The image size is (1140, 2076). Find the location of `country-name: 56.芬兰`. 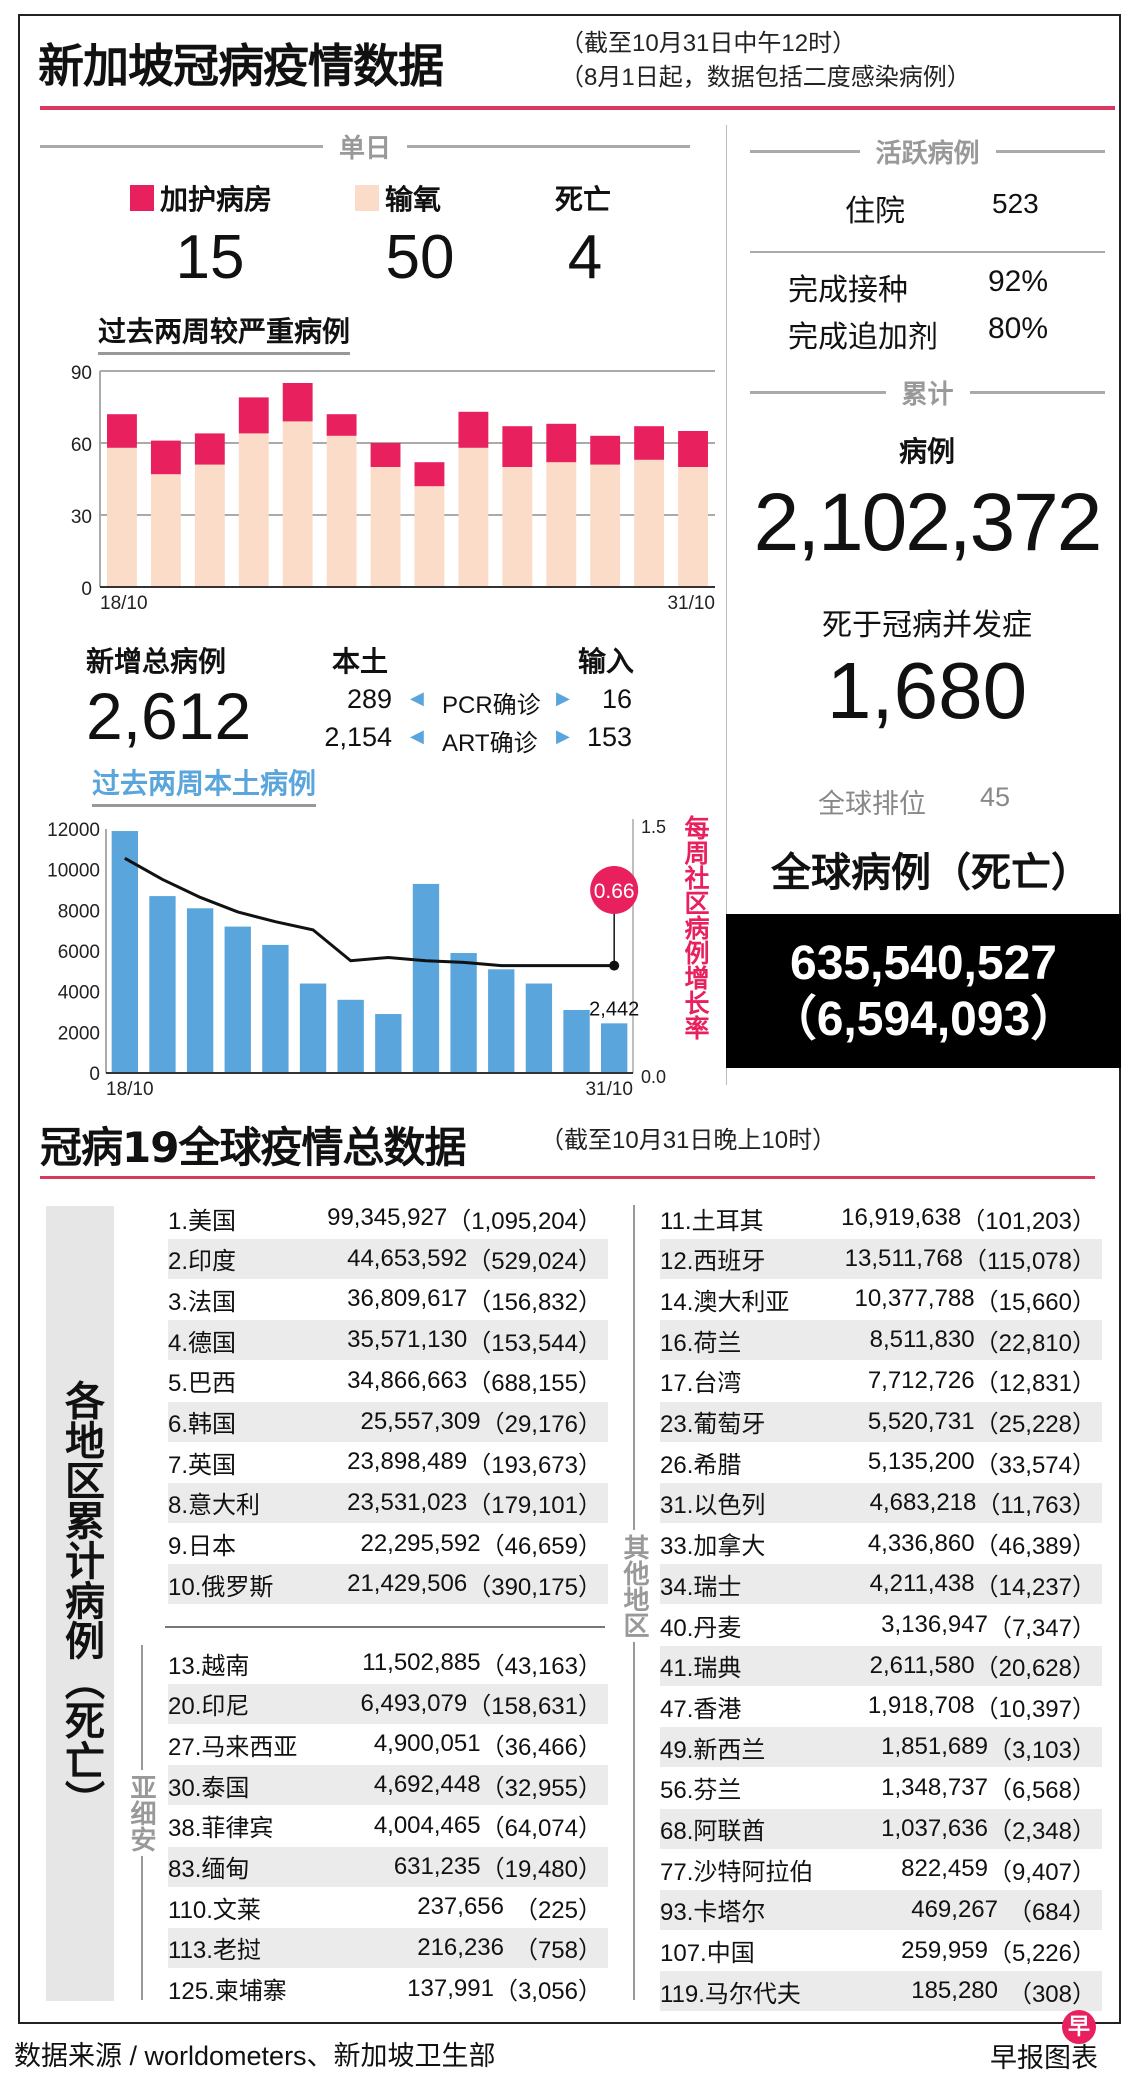

country-name: 56.芬兰 is located at coordinates (701, 1791).